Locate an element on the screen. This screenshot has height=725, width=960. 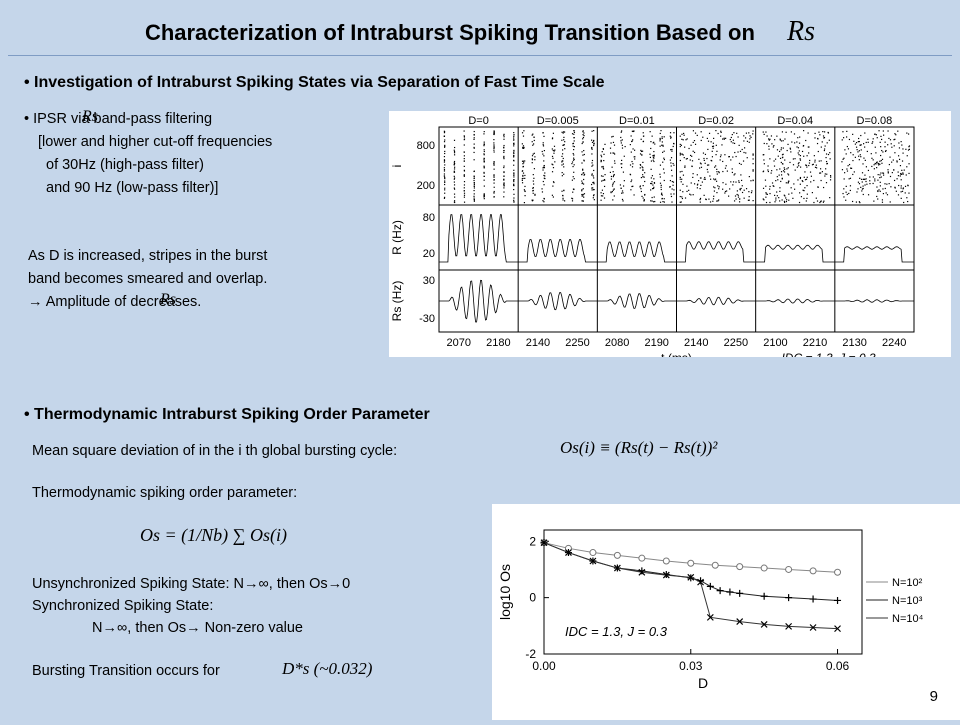
filtered-trace is located at coordinates (558, 301).